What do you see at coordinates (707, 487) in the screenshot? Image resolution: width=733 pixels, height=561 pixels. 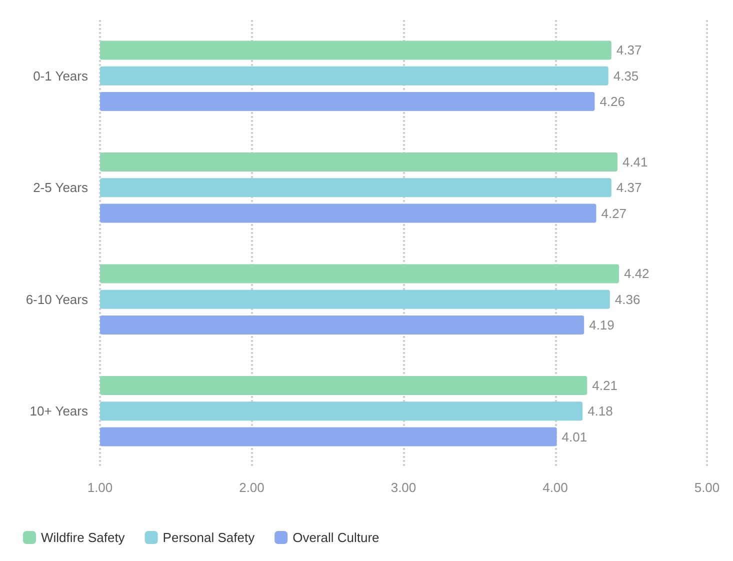 I see `x-tick-label: 5.00` at bounding box center [707, 487].